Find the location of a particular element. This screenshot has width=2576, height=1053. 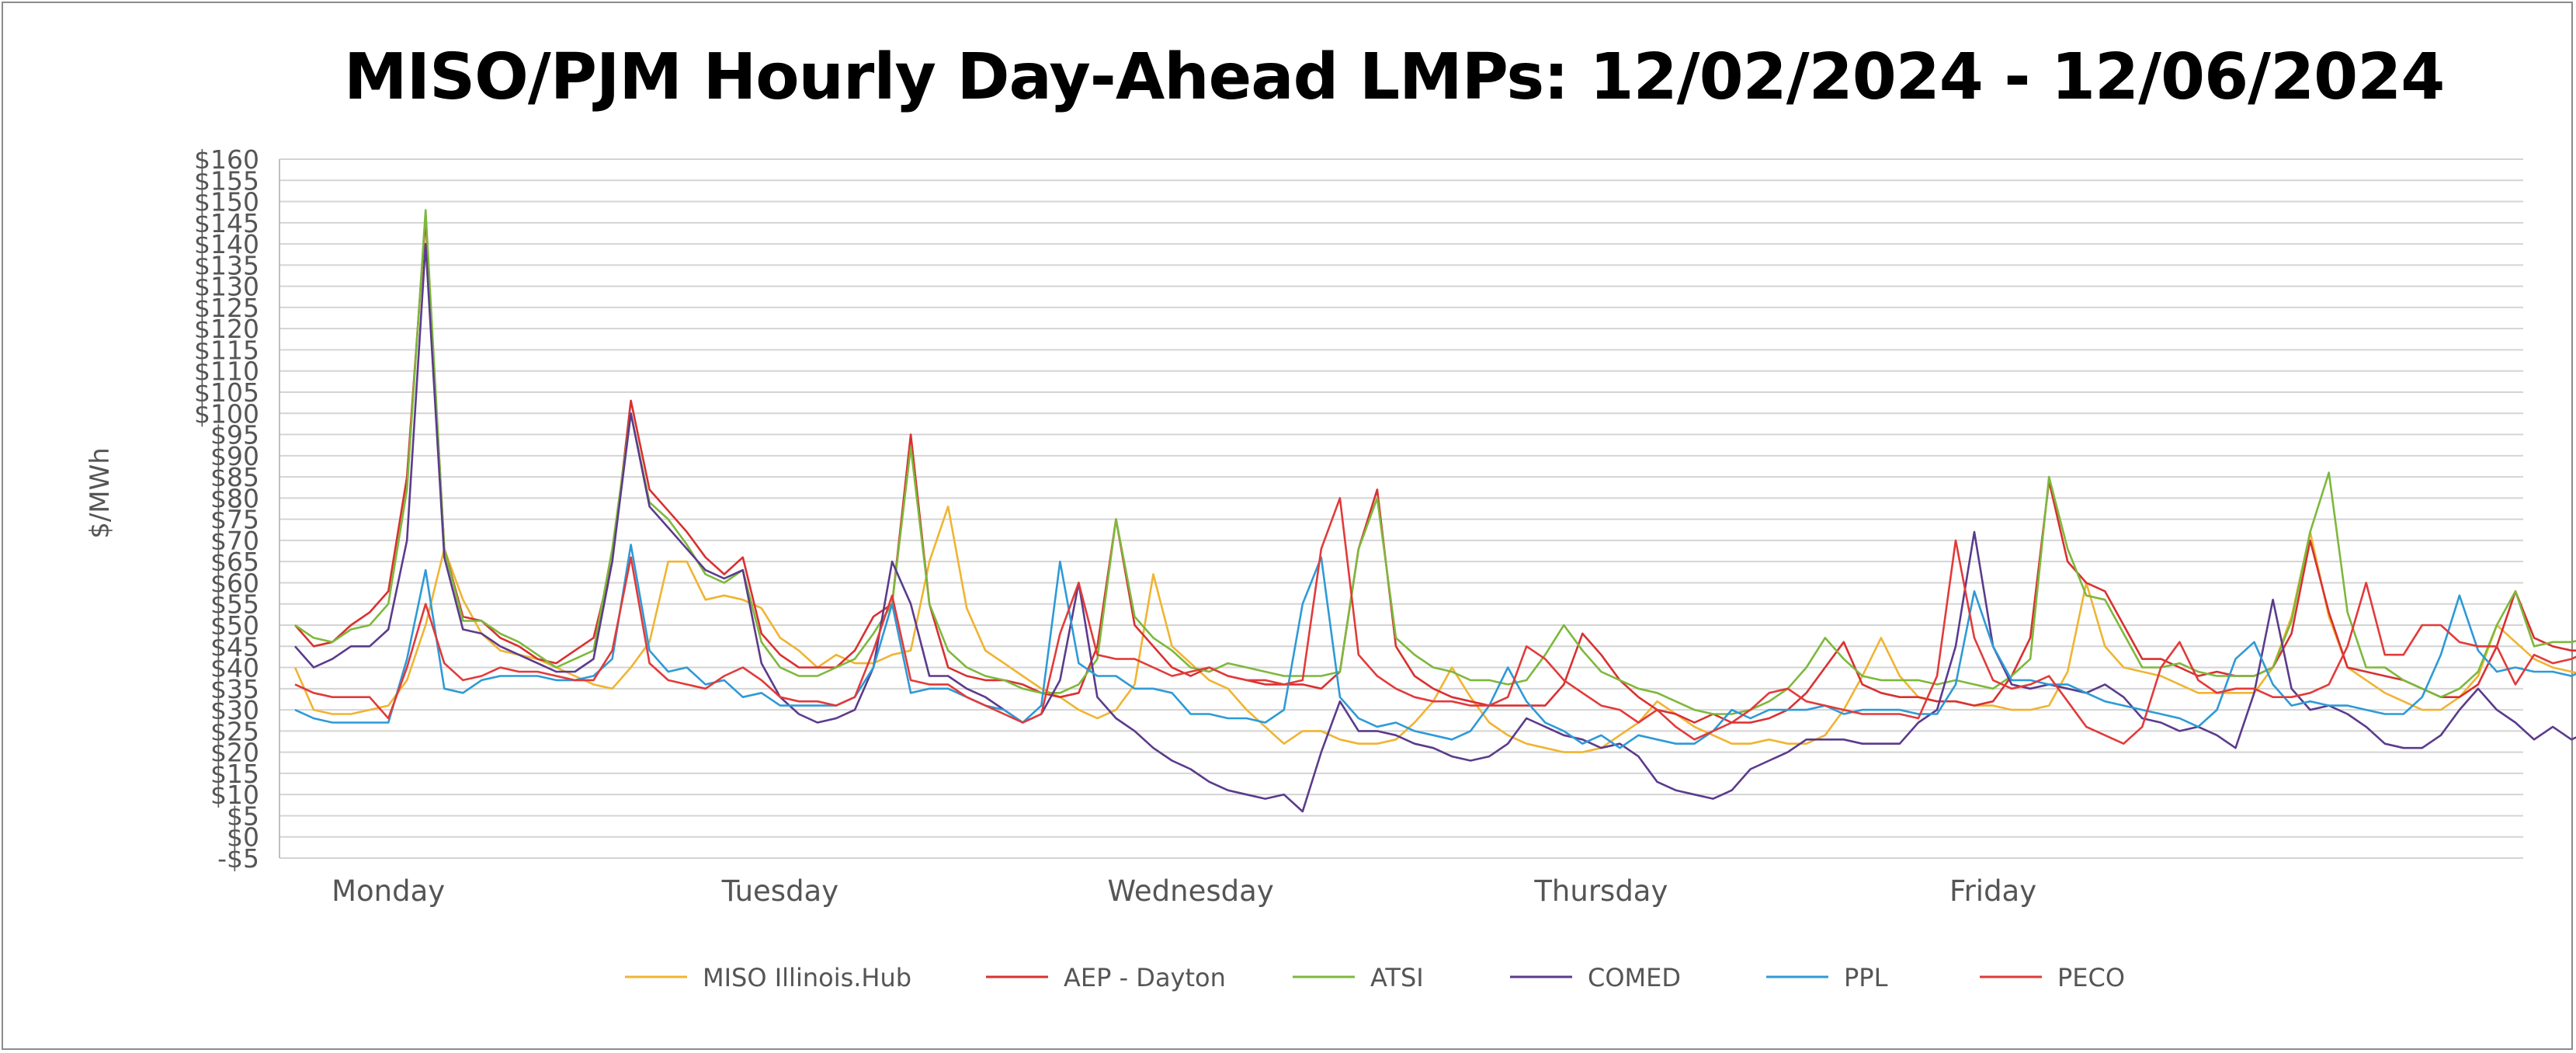

y-tick-label: $100 is located at coordinates (227, 413).